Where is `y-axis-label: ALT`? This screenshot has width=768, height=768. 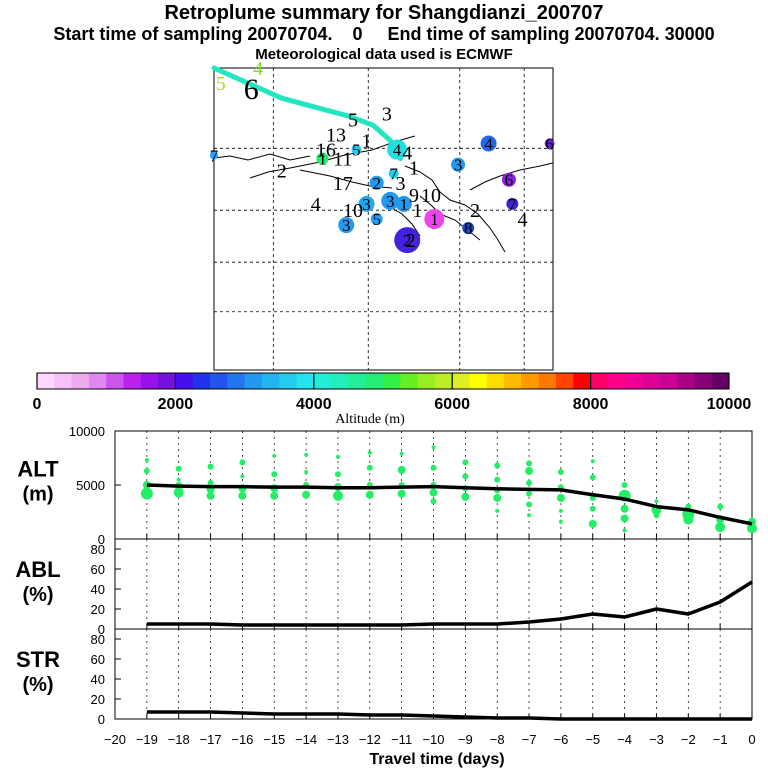 y-axis-label: ALT is located at coordinates (38, 468).